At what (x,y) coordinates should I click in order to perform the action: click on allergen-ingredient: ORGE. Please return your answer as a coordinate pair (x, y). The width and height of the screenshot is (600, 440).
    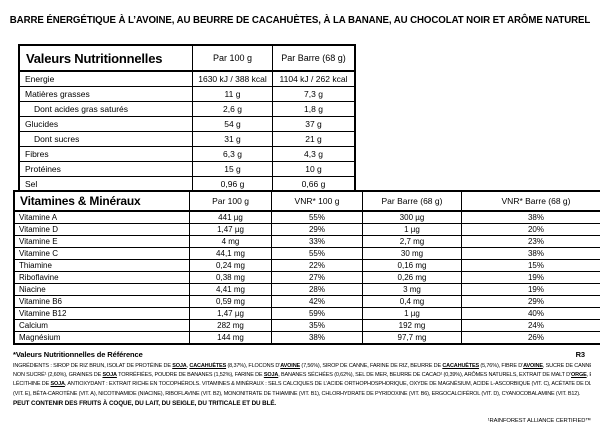
    Looking at the image, I should click on (579, 375).